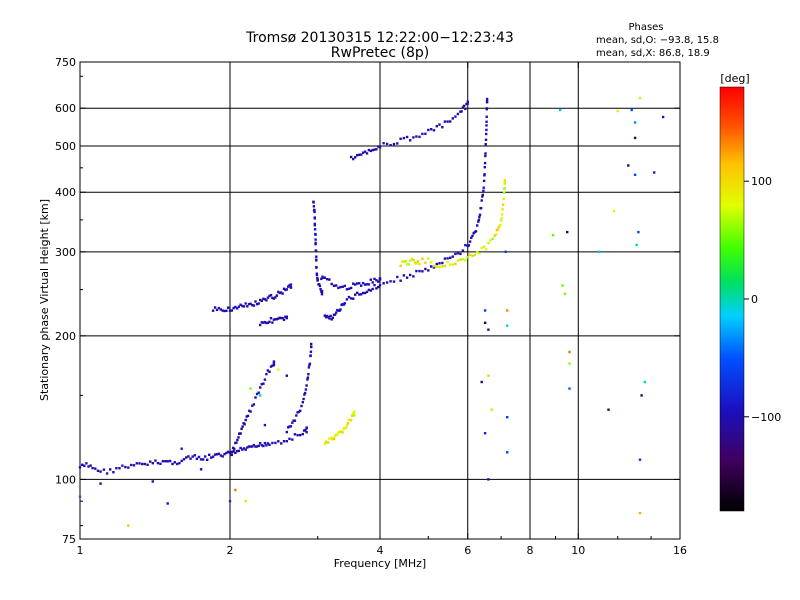  What do you see at coordinates (380, 53) in the screenshot?
I see `chart-subtitle: RwPretec (8p)` at bounding box center [380, 53].